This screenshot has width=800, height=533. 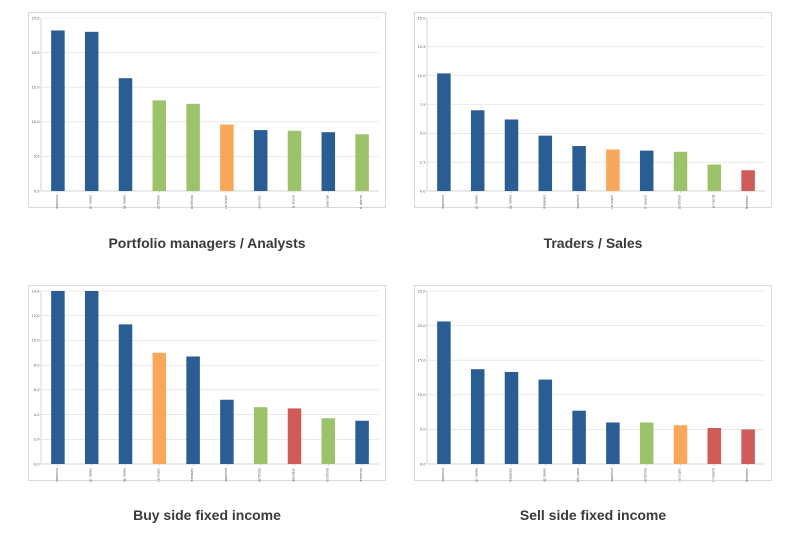 I want to click on chart-title-1: Portfolio managers / Analysts, so click(x=207, y=243).